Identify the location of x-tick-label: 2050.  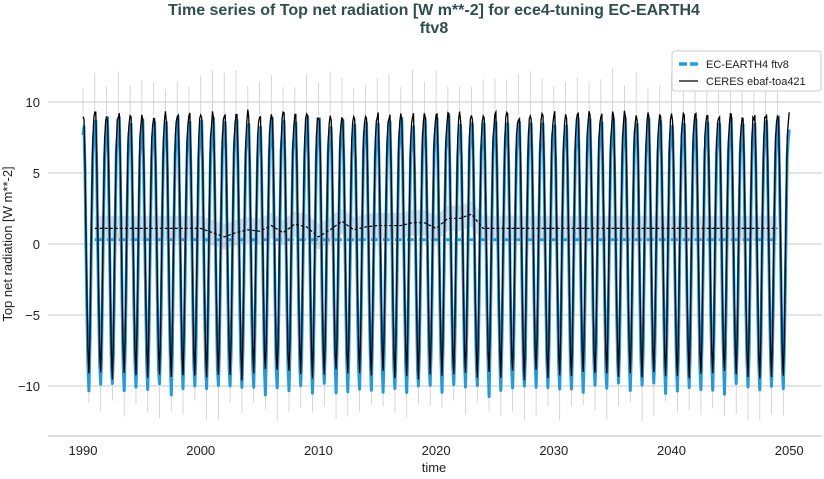
(789, 450).